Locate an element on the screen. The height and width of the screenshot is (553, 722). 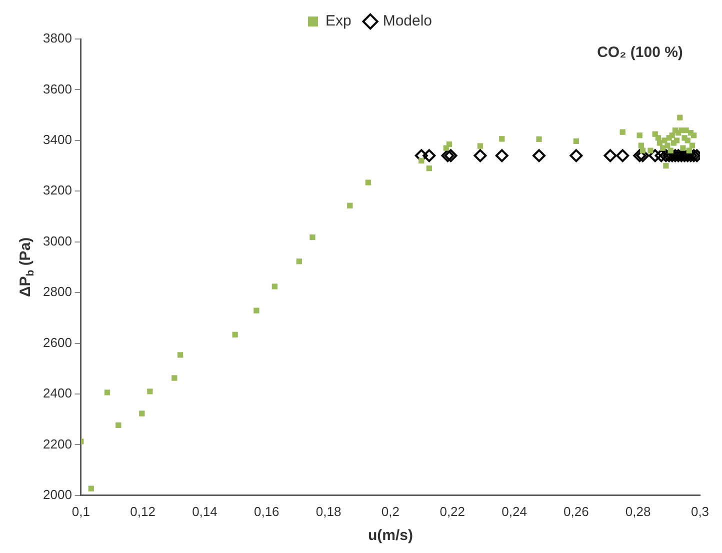
y-tick-label: 2000 is located at coordinates (57, 494).